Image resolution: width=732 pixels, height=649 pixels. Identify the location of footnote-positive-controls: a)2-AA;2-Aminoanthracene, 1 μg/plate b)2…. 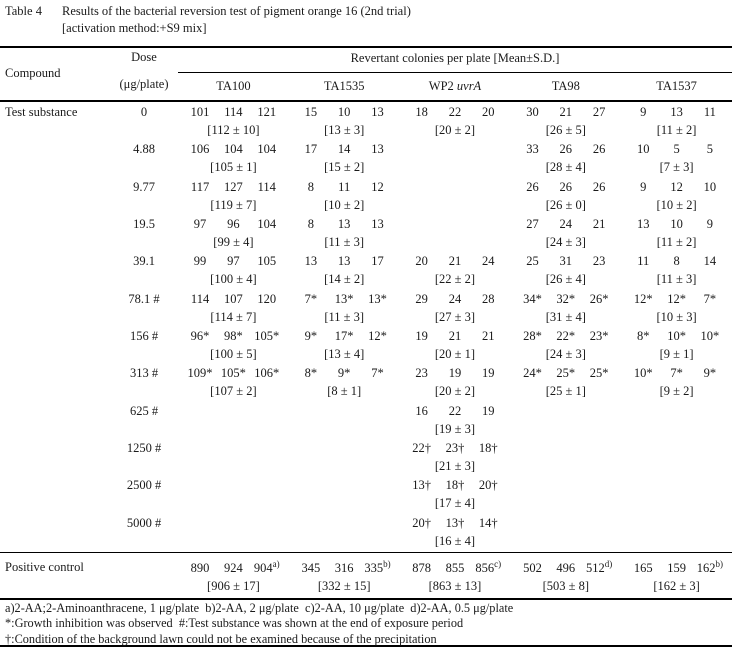
(259, 608).